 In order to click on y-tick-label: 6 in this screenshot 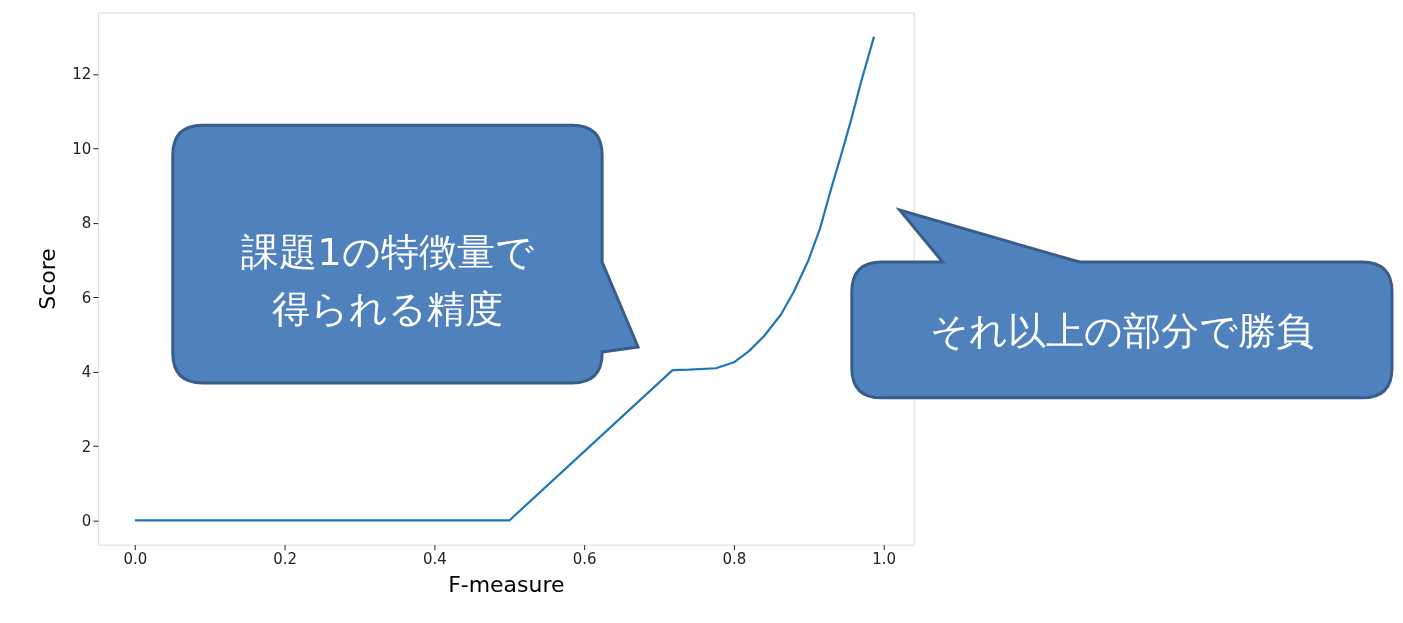, I will do `click(86, 297)`.